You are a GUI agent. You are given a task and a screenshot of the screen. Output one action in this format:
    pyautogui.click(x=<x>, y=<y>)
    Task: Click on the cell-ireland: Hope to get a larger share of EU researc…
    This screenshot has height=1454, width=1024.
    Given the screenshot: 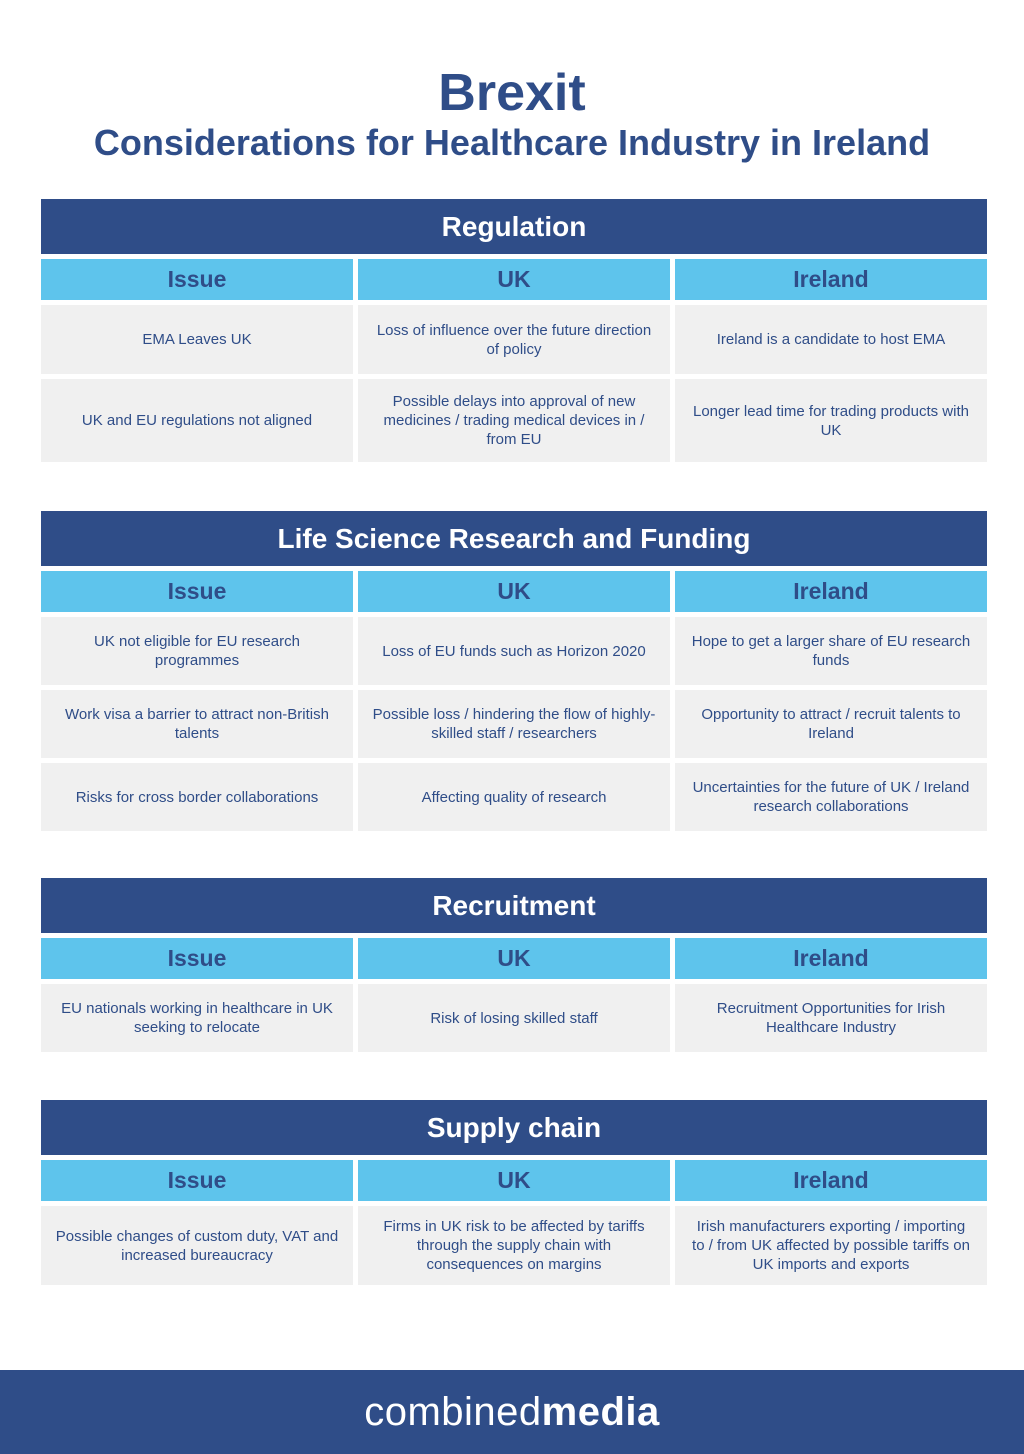 What is the action you would take?
    pyautogui.click(x=831, y=651)
    